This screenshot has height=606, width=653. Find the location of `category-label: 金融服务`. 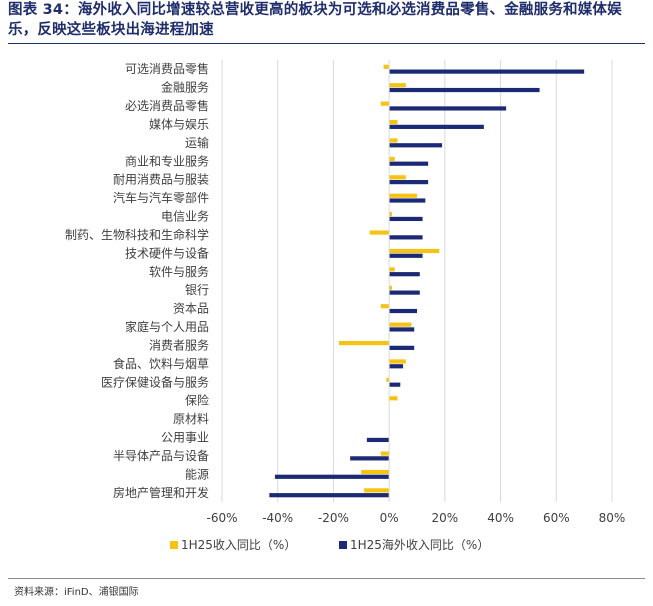

category-label: 金融服务 is located at coordinates (185, 87).